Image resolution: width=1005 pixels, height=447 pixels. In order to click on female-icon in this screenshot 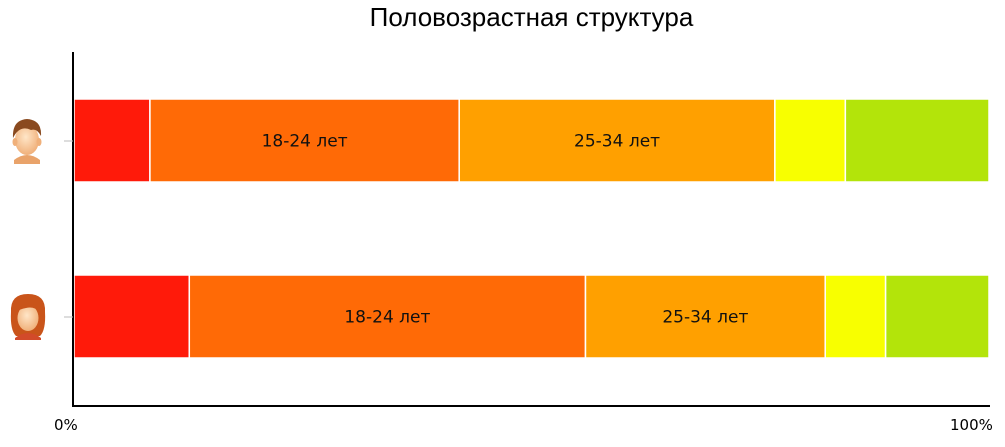, I will do `click(28, 317)`.